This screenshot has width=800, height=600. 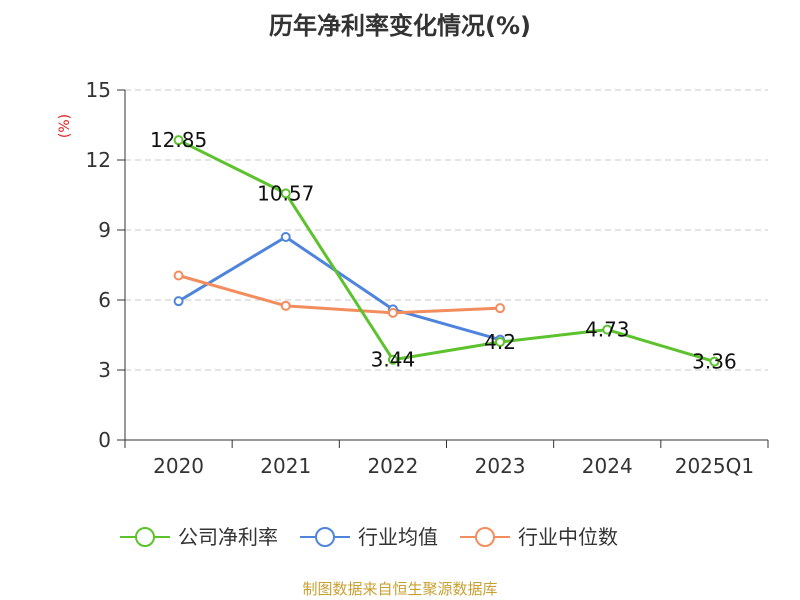 What do you see at coordinates (104, 440) in the screenshot?
I see `y-tick-label: 0` at bounding box center [104, 440].